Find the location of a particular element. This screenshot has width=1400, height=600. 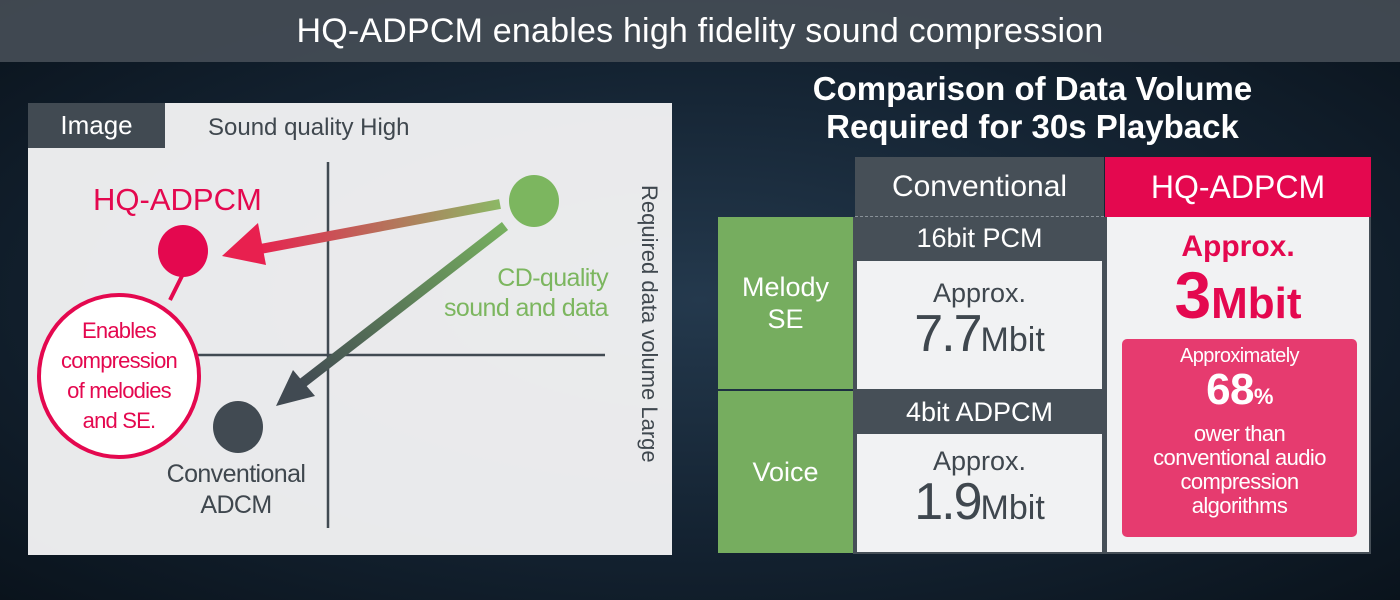

arrow-to-conventional is located at coordinates (392, 314).